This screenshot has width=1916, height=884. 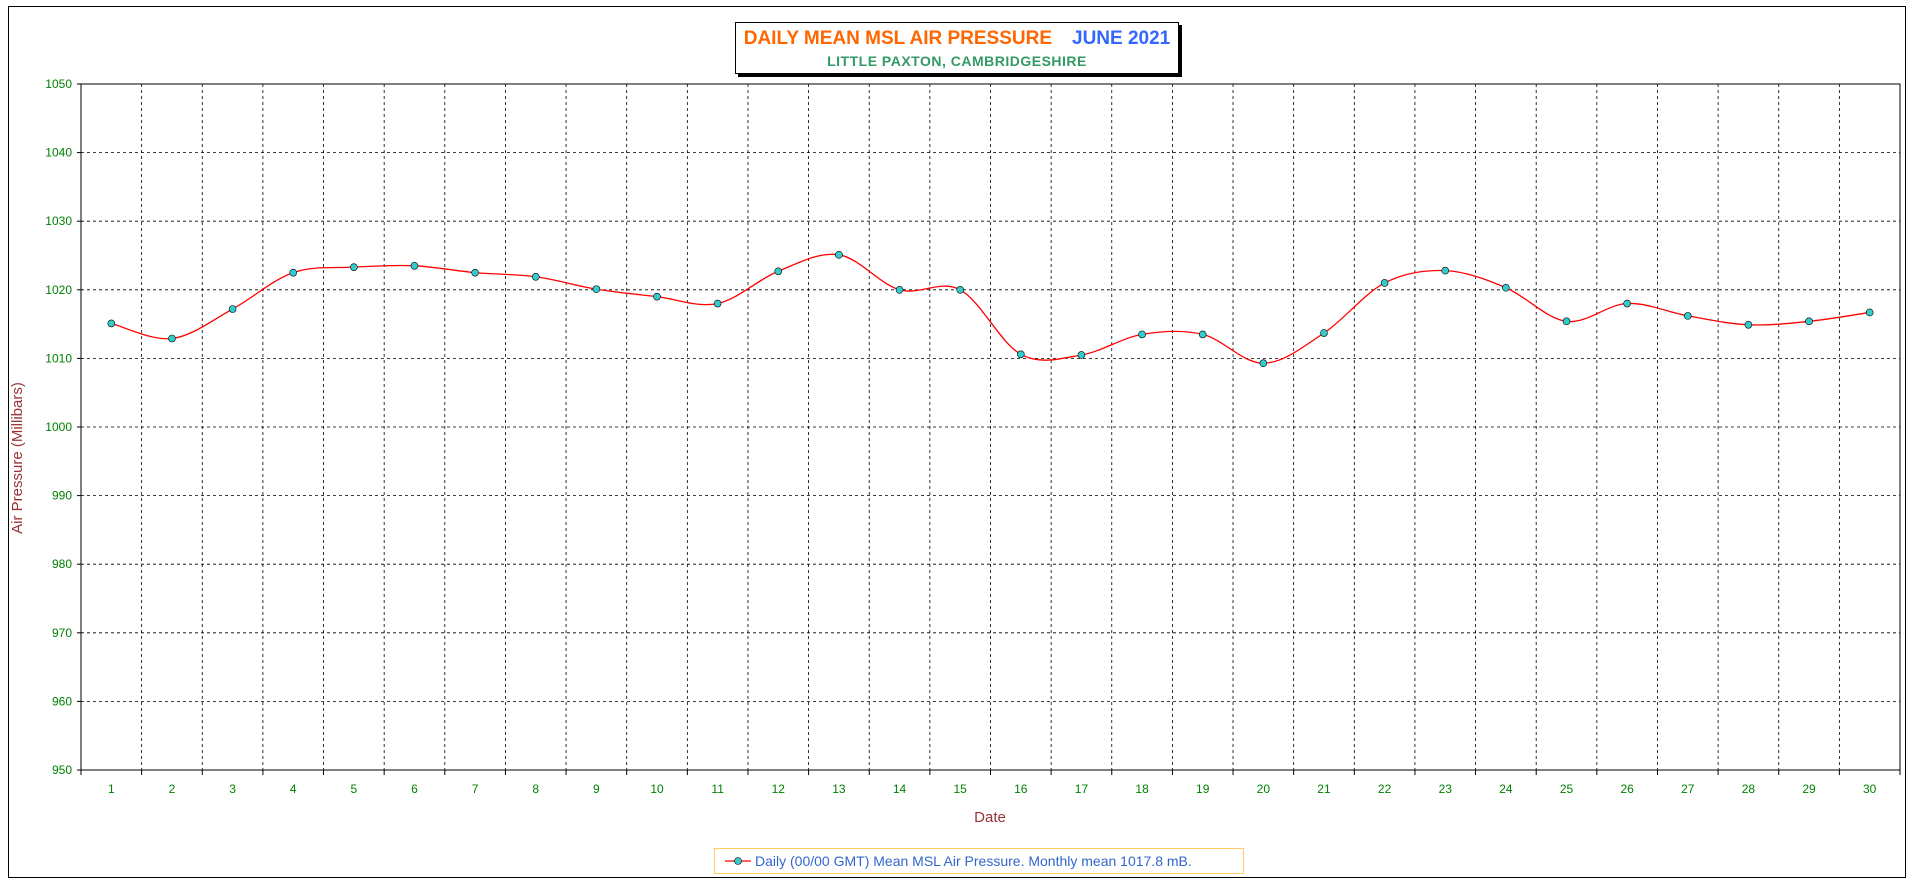 What do you see at coordinates (58, 84) in the screenshot?
I see `y-tick-label: 1050` at bounding box center [58, 84].